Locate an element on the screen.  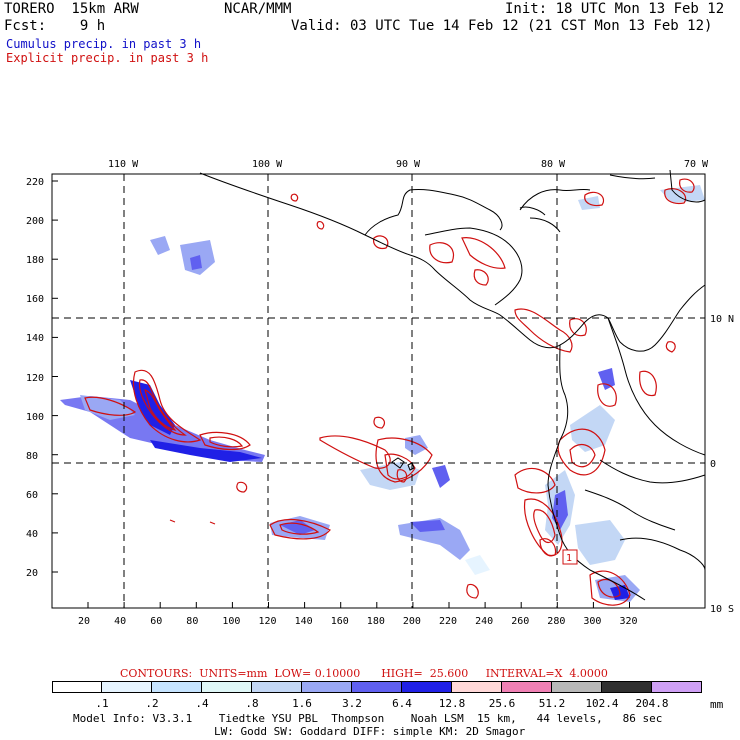
latitude-label: 10 N is located at coordinates (722, 319).